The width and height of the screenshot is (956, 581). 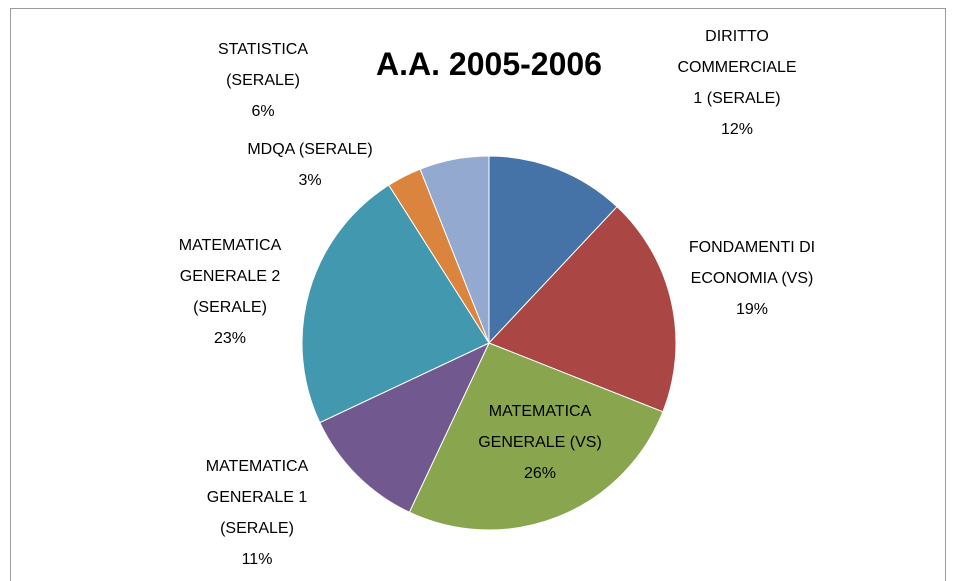 I want to click on label-name: MATEMATICA GENERALE 1 (SERALE), so click(x=257, y=497).